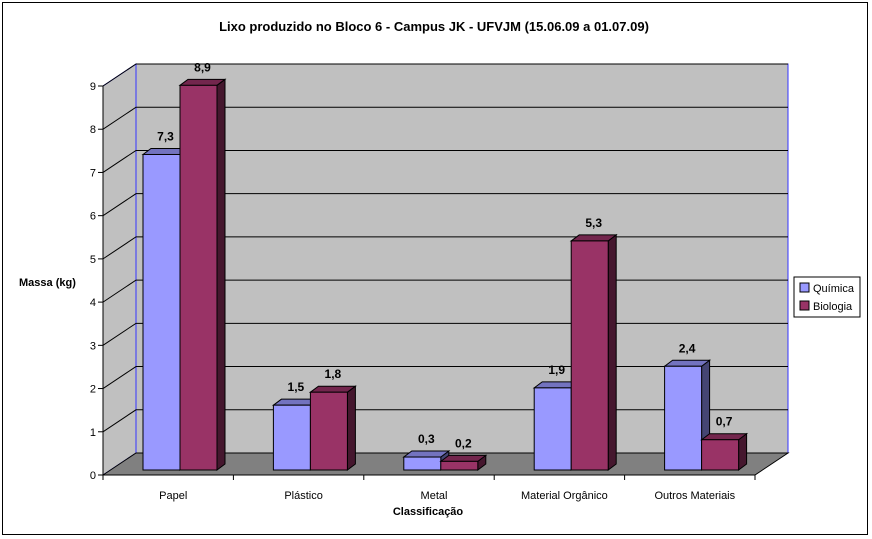 This screenshot has height=539, width=872. I want to click on data-label: 0,3, so click(426, 439).